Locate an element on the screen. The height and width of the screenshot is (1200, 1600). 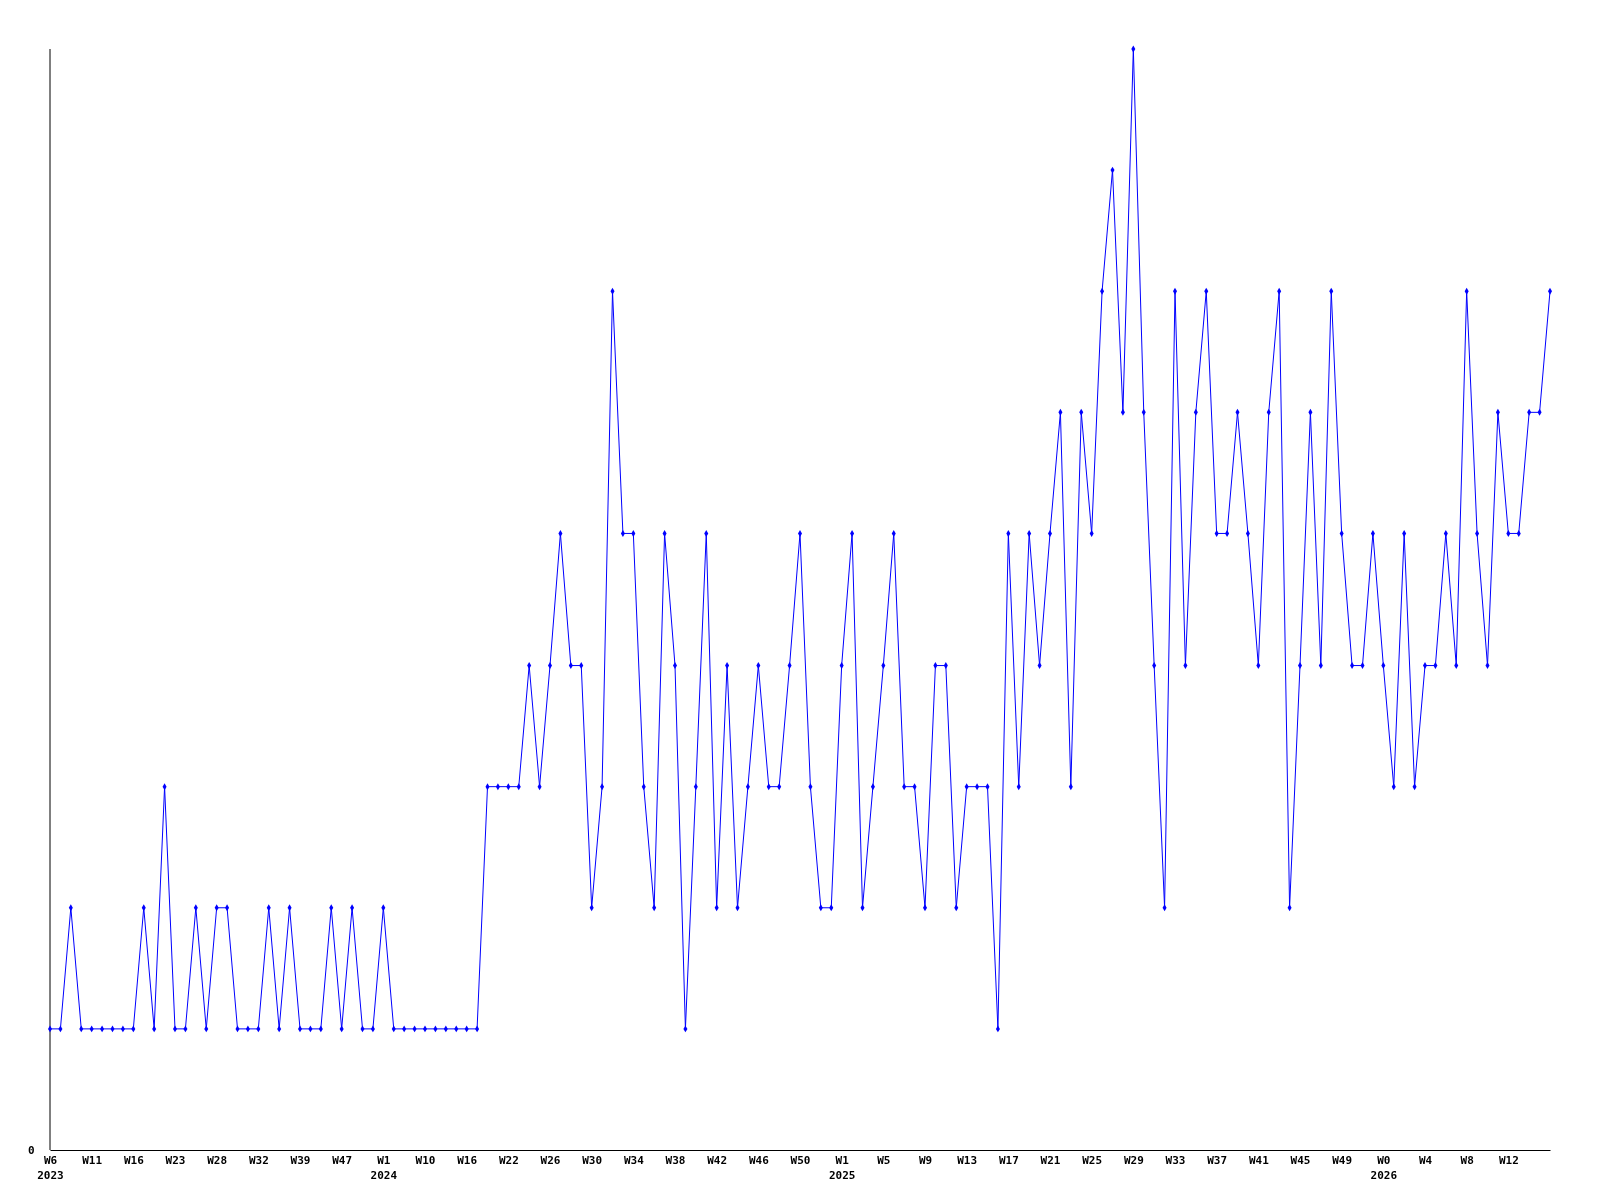
x-tick-label: W29 is located at coordinates (1133, 1160).